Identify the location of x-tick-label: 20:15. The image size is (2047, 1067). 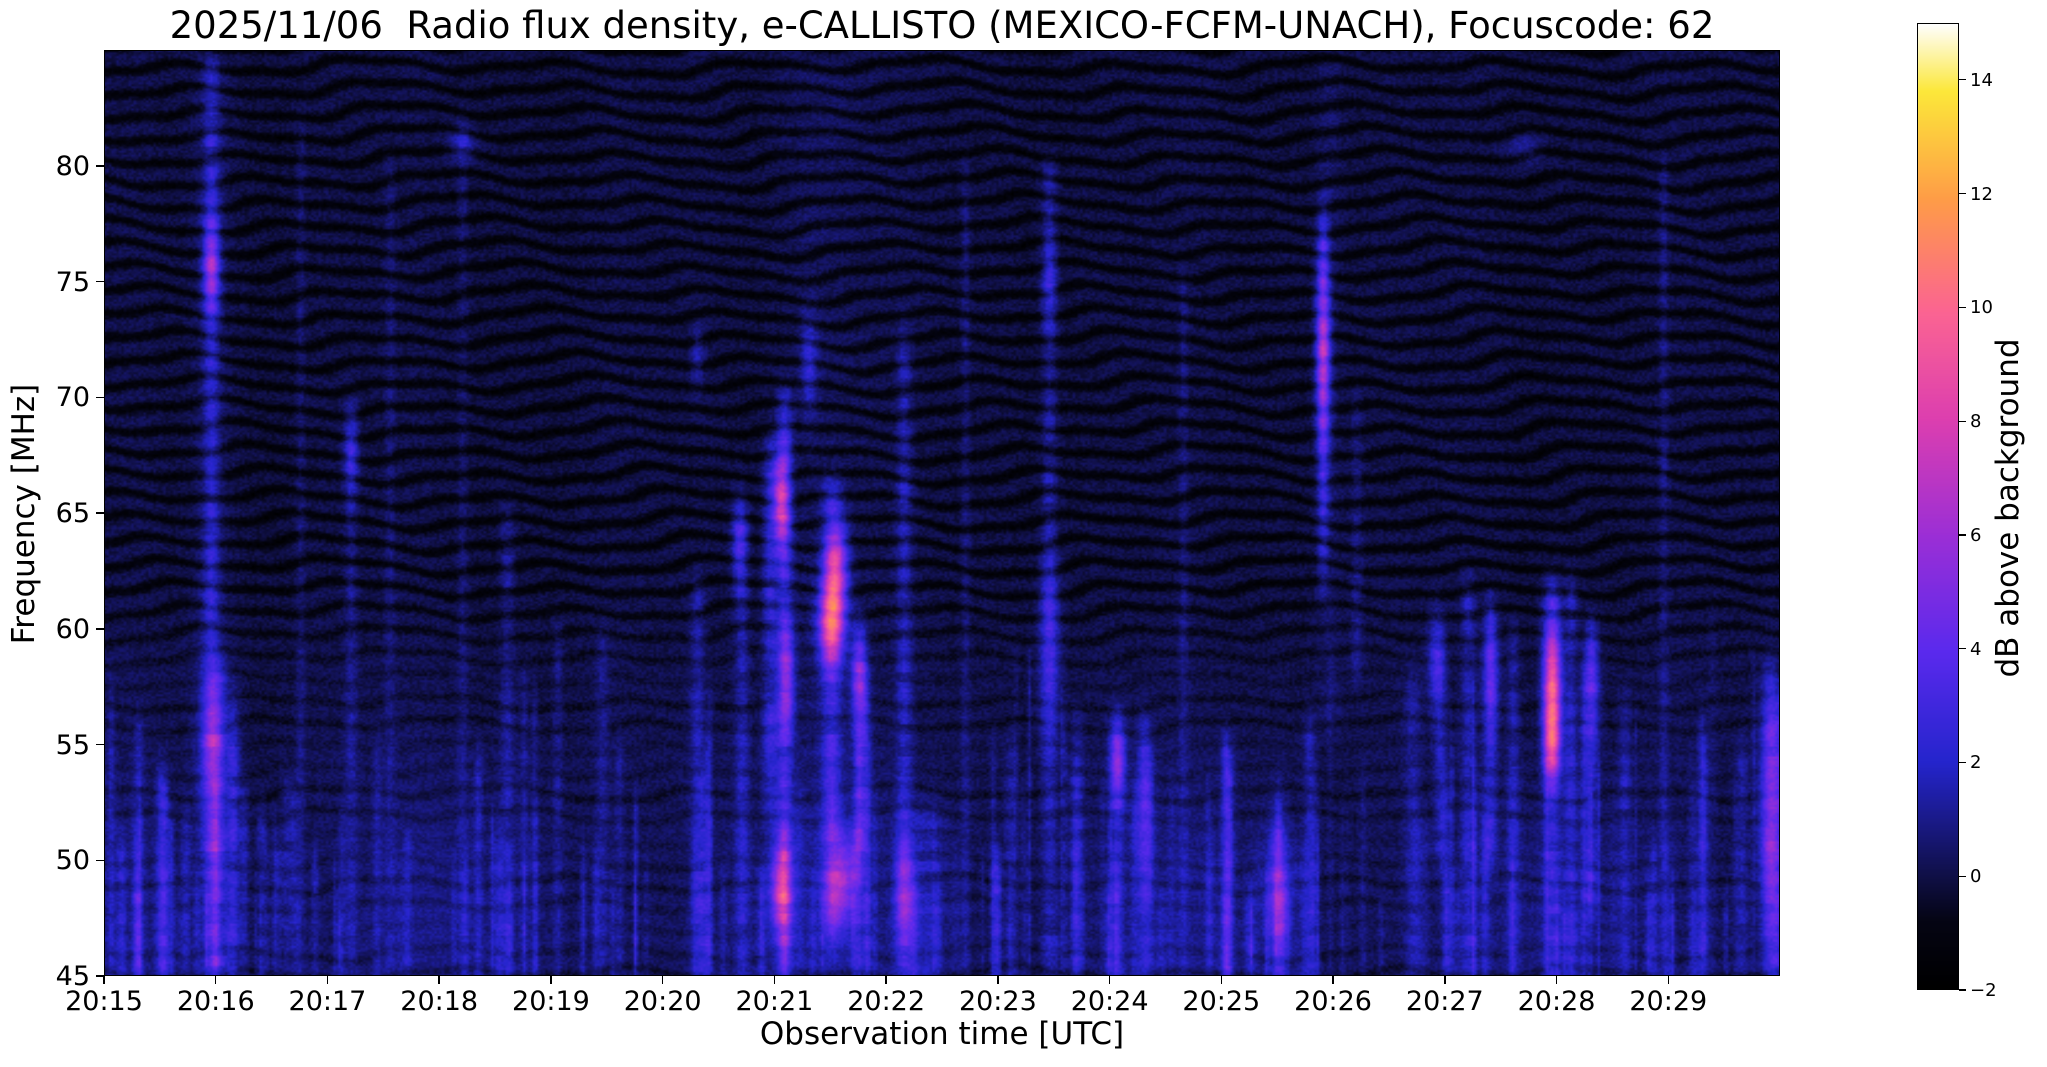
(104, 1001).